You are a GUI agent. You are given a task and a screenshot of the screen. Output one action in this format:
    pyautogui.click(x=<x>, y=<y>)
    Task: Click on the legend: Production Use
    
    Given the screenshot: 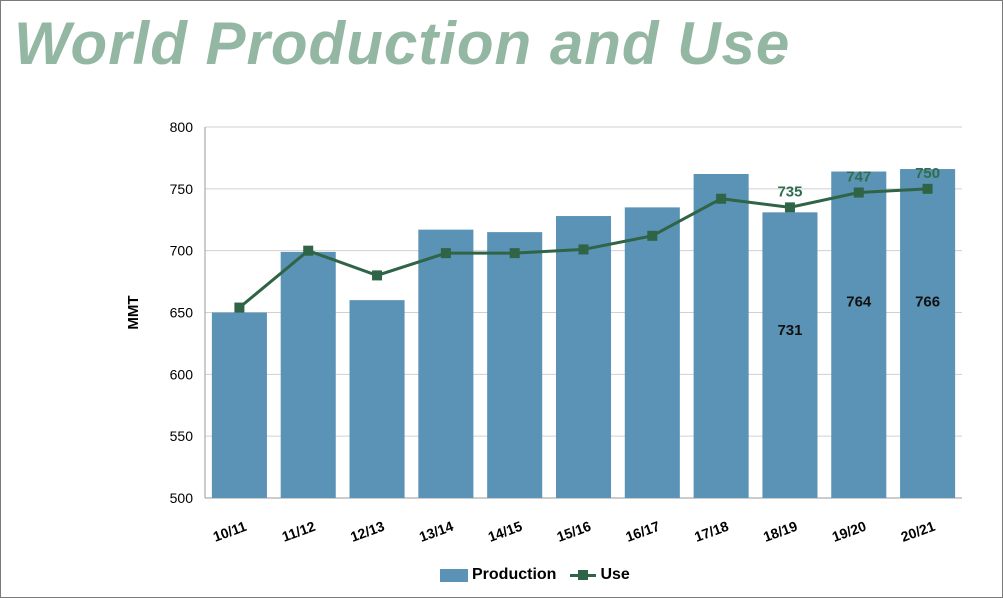 What is the action you would take?
    pyautogui.click(x=542, y=575)
    